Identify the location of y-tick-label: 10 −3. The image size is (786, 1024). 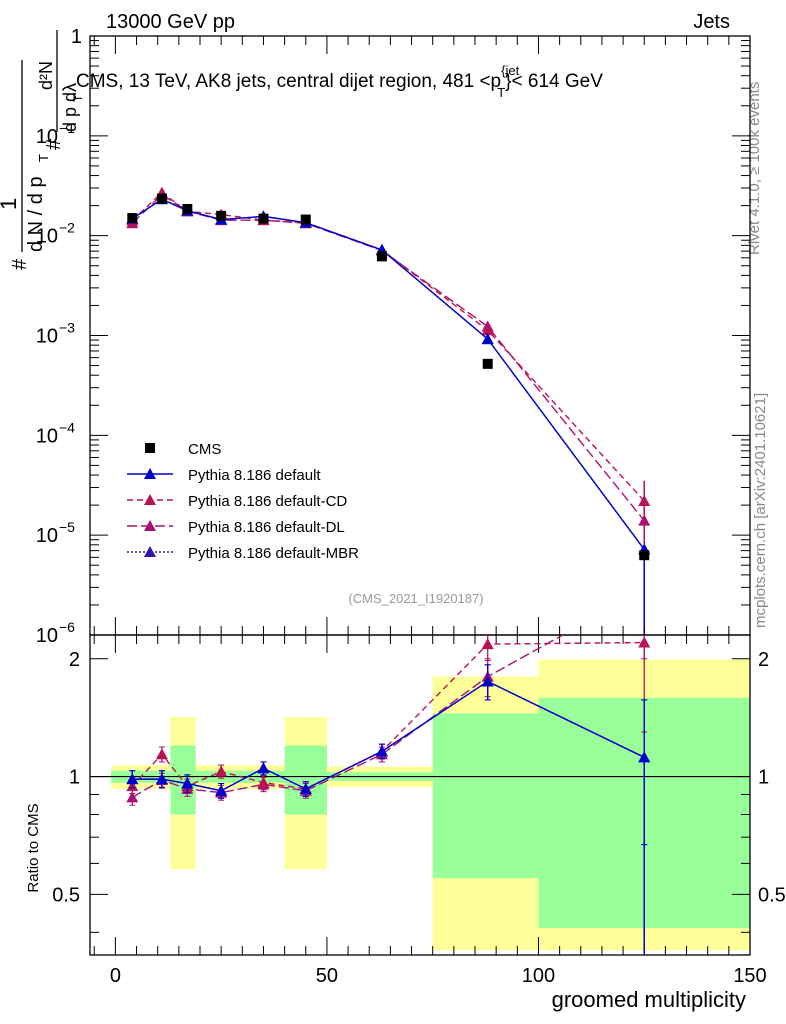
(55, 334).